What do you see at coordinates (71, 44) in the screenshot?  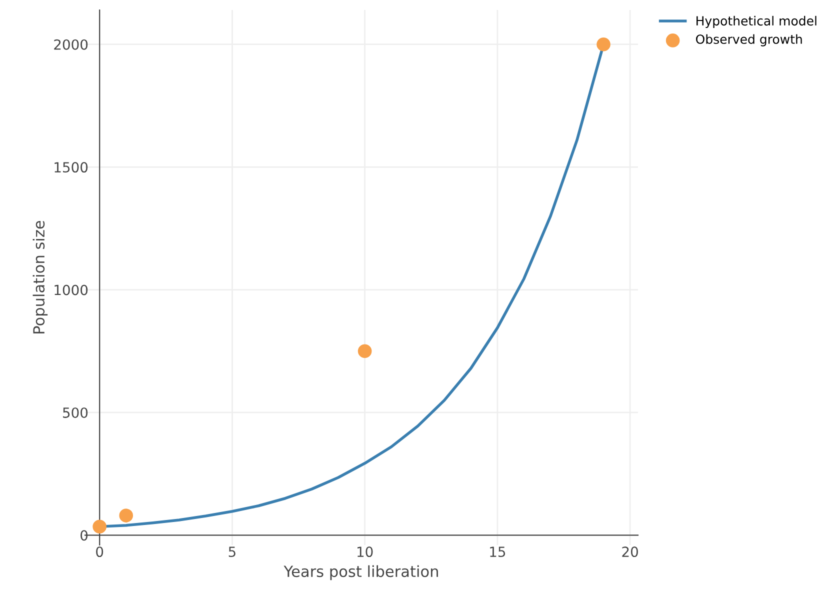 I see `y-tick-label: 2000` at bounding box center [71, 44].